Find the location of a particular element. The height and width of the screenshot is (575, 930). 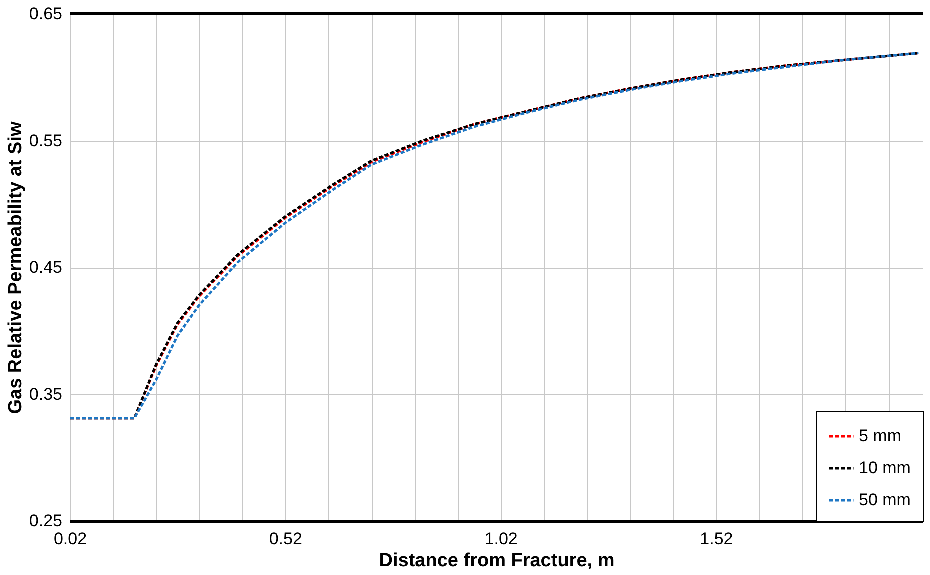

legend-label: 5 mm is located at coordinates (880, 436).